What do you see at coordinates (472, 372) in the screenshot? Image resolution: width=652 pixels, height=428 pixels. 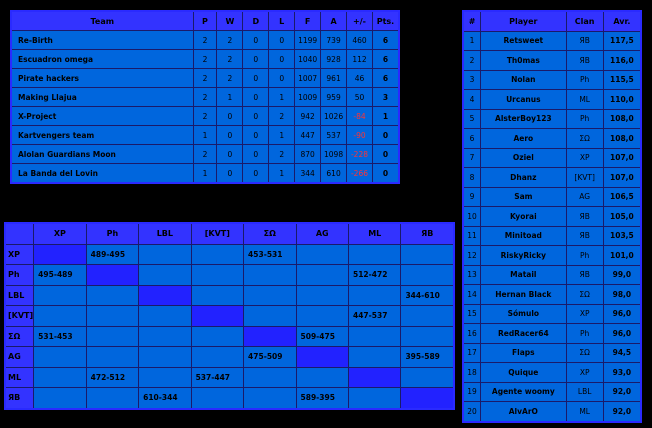 I see `player-rank: 18` at bounding box center [472, 372].